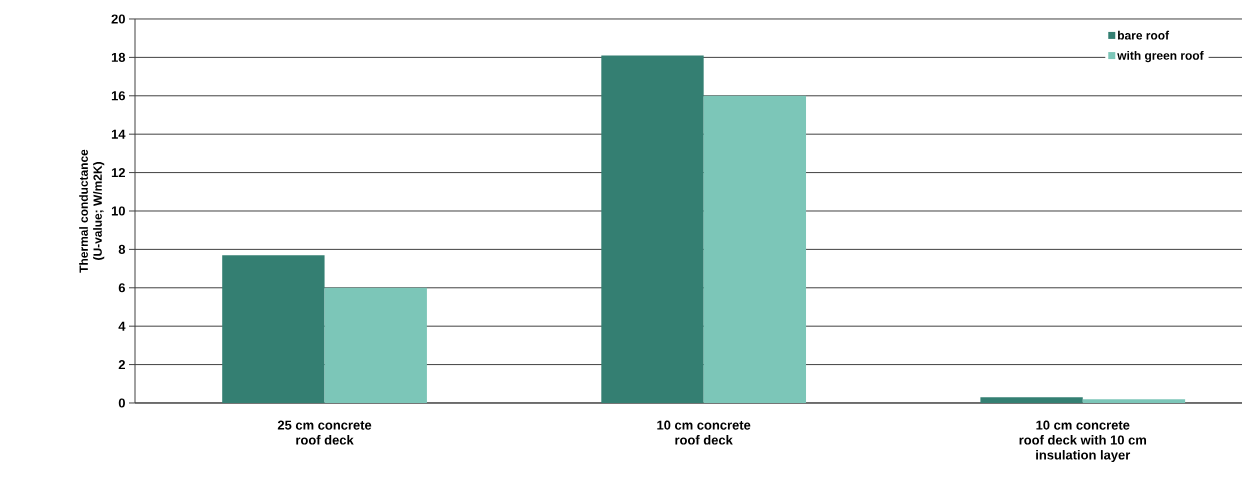 This screenshot has height=489, width=1242. I want to click on y-tick-label: 8, so click(122, 249).